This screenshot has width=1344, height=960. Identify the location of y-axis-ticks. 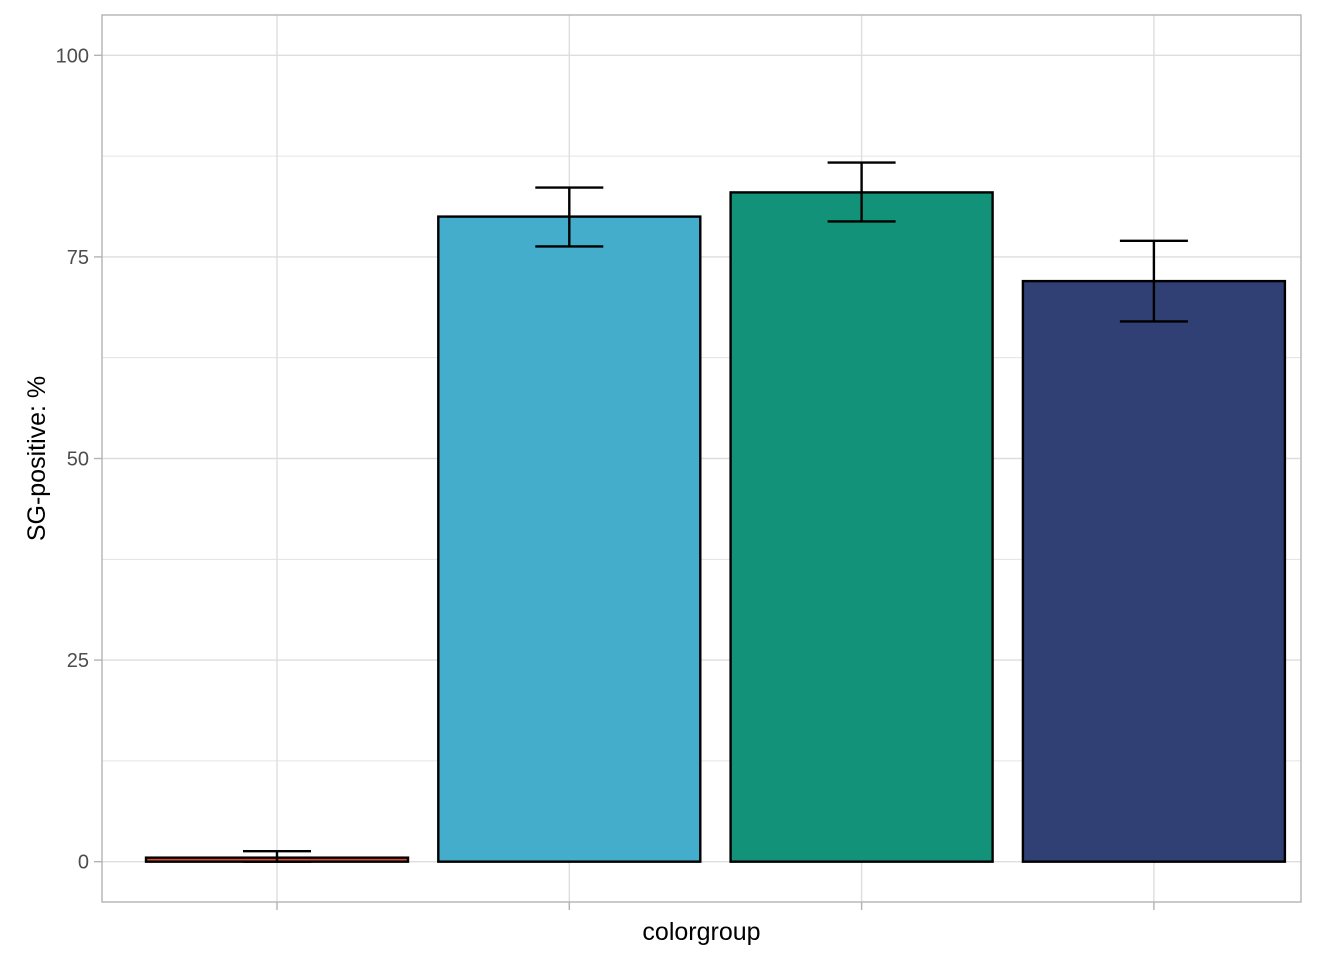
(98, 458).